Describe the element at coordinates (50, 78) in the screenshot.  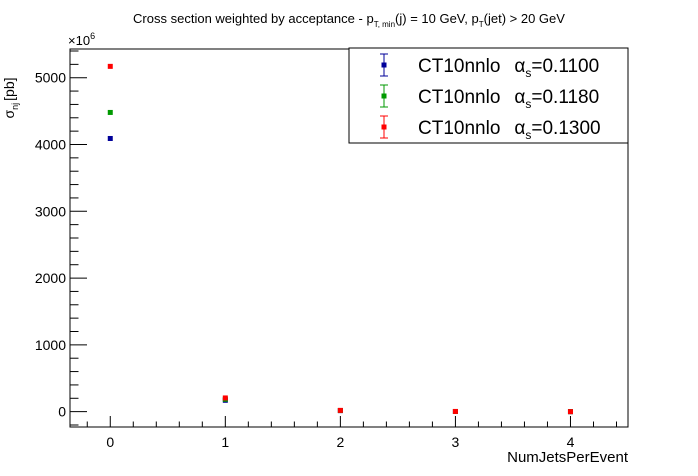
I see `y-tick-label: 5000` at that location.